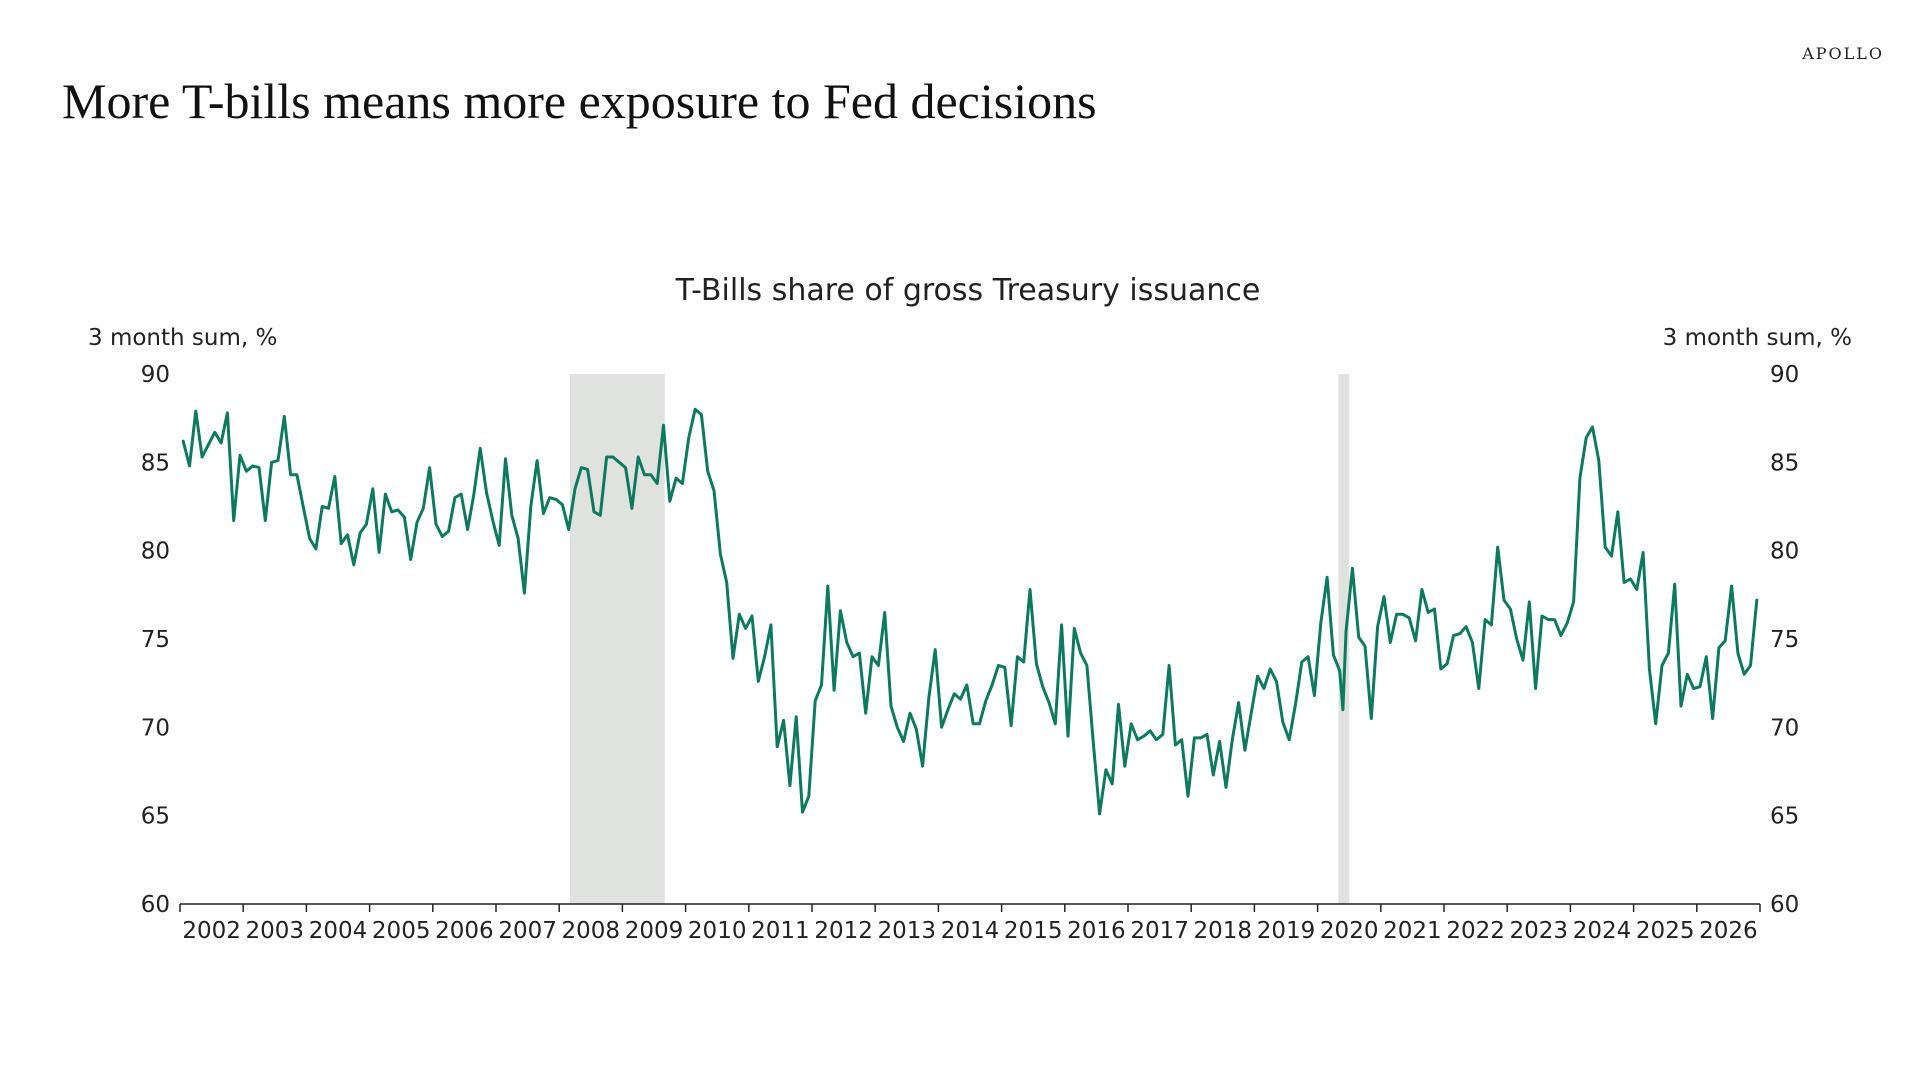  What do you see at coordinates (1843, 53) in the screenshot?
I see `brand-logo: APOLLO` at bounding box center [1843, 53].